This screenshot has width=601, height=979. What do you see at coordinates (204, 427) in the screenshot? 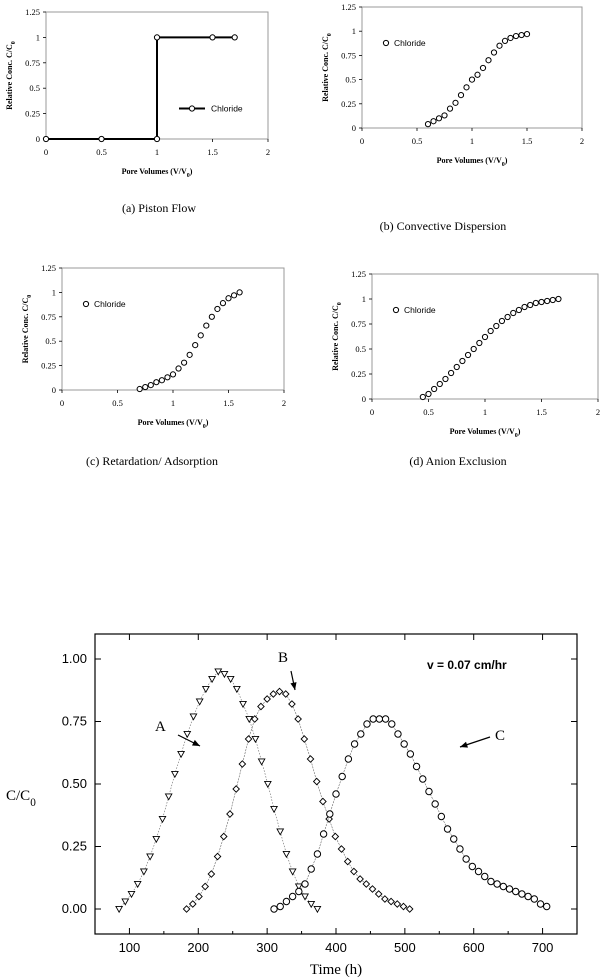
I see `x-axis-label-sub: 0` at bounding box center [204, 427].